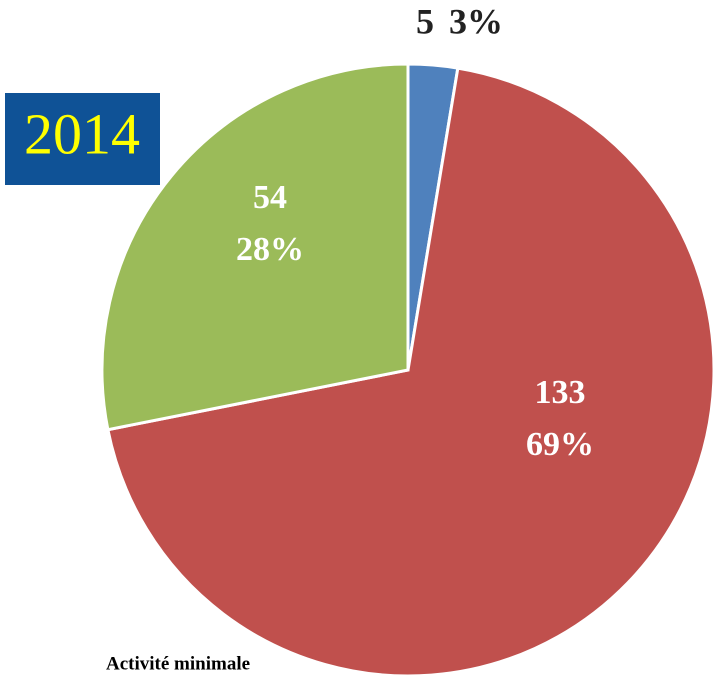 Image resolution: width=714 pixels, height=681 pixels. I want to click on title-box, so click(82, 139).